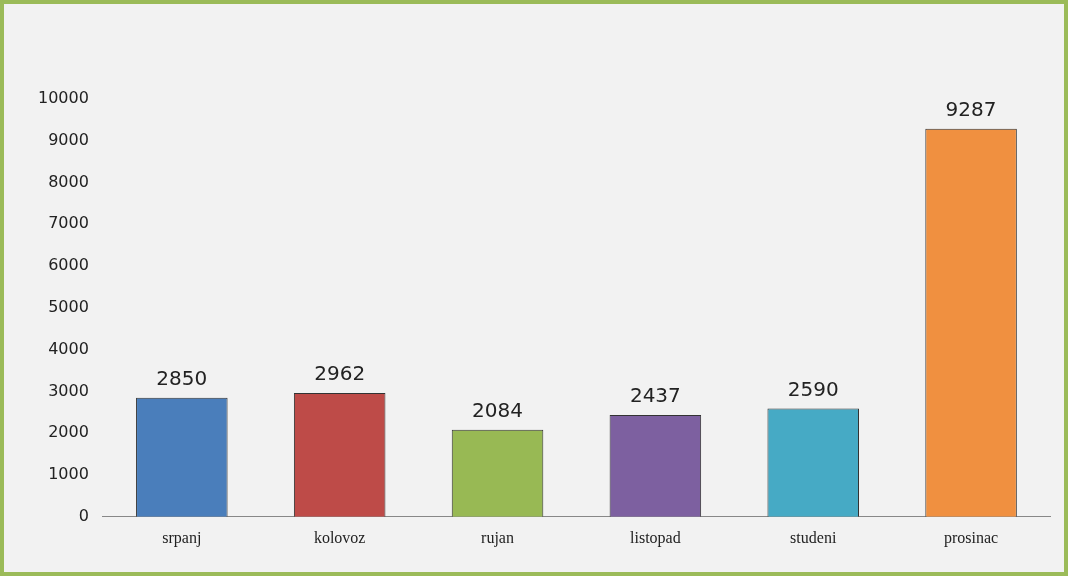 The width and height of the screenshot is (1068, 576). Describe the element at coordinates (68, 348) in the screenshot. I see `y-tick-label: 4000` at that location.